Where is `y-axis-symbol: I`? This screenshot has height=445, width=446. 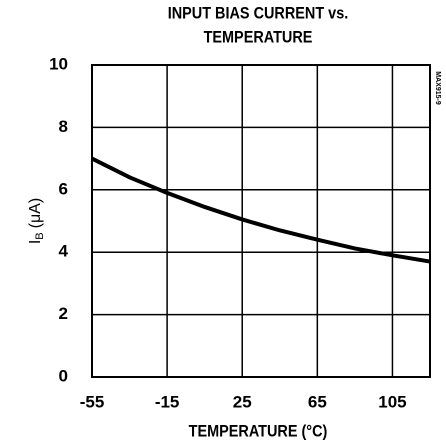 y-axis-symbol: I is located at coordinates (35, 242).